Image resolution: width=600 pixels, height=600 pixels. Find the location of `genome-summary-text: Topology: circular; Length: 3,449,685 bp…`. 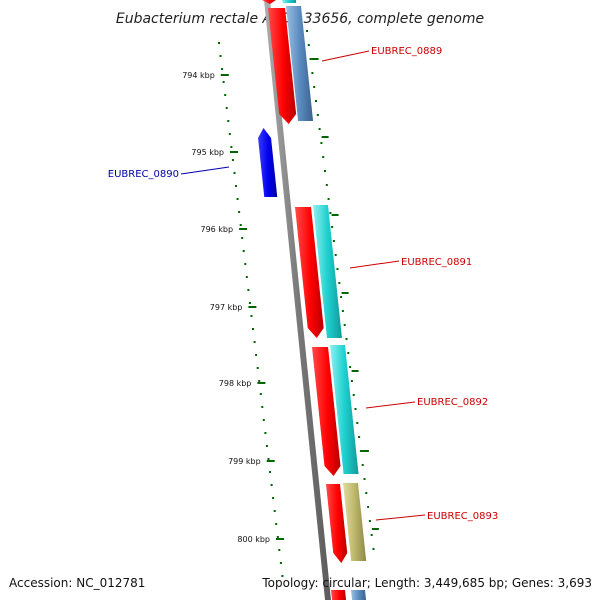

genome-summary-text: Topology: circular; Length: 3,449,685 bp… is located at coordinates (427, 583).